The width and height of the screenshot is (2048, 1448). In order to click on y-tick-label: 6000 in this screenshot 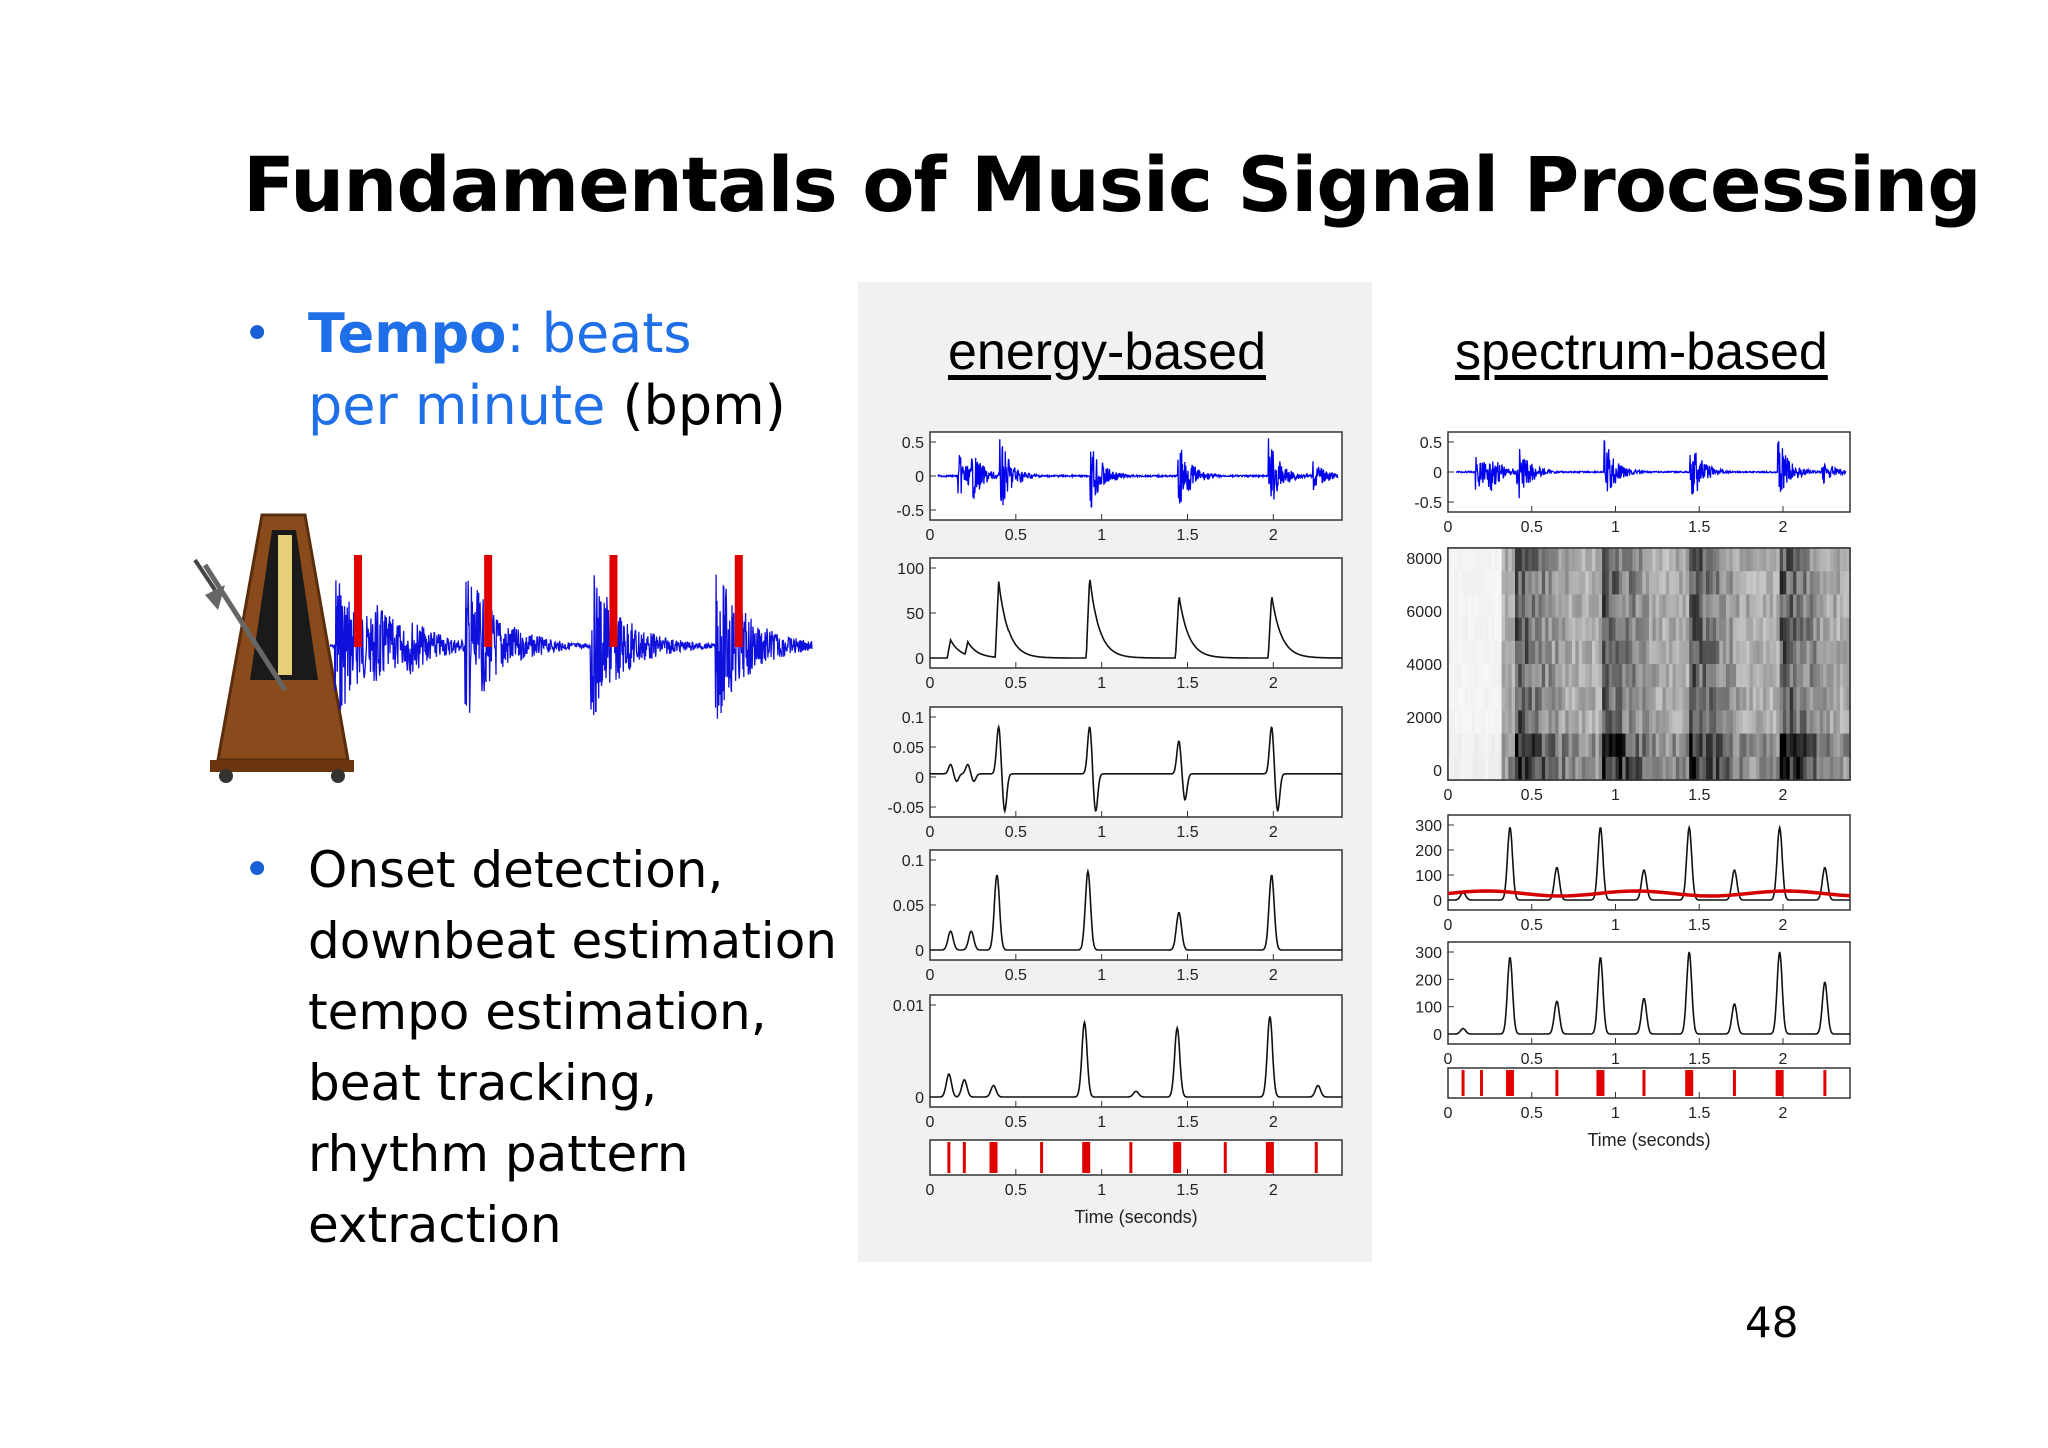, I will do `click(1424, 612)`.